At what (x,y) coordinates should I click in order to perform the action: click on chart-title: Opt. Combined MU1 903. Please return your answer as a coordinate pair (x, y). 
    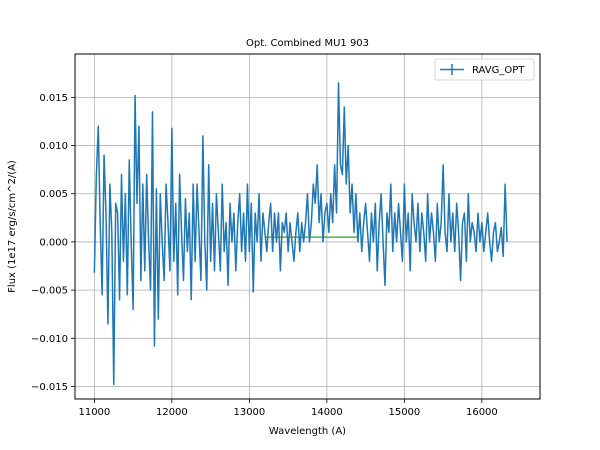
    Looking at the image, I should click on (307, 43).